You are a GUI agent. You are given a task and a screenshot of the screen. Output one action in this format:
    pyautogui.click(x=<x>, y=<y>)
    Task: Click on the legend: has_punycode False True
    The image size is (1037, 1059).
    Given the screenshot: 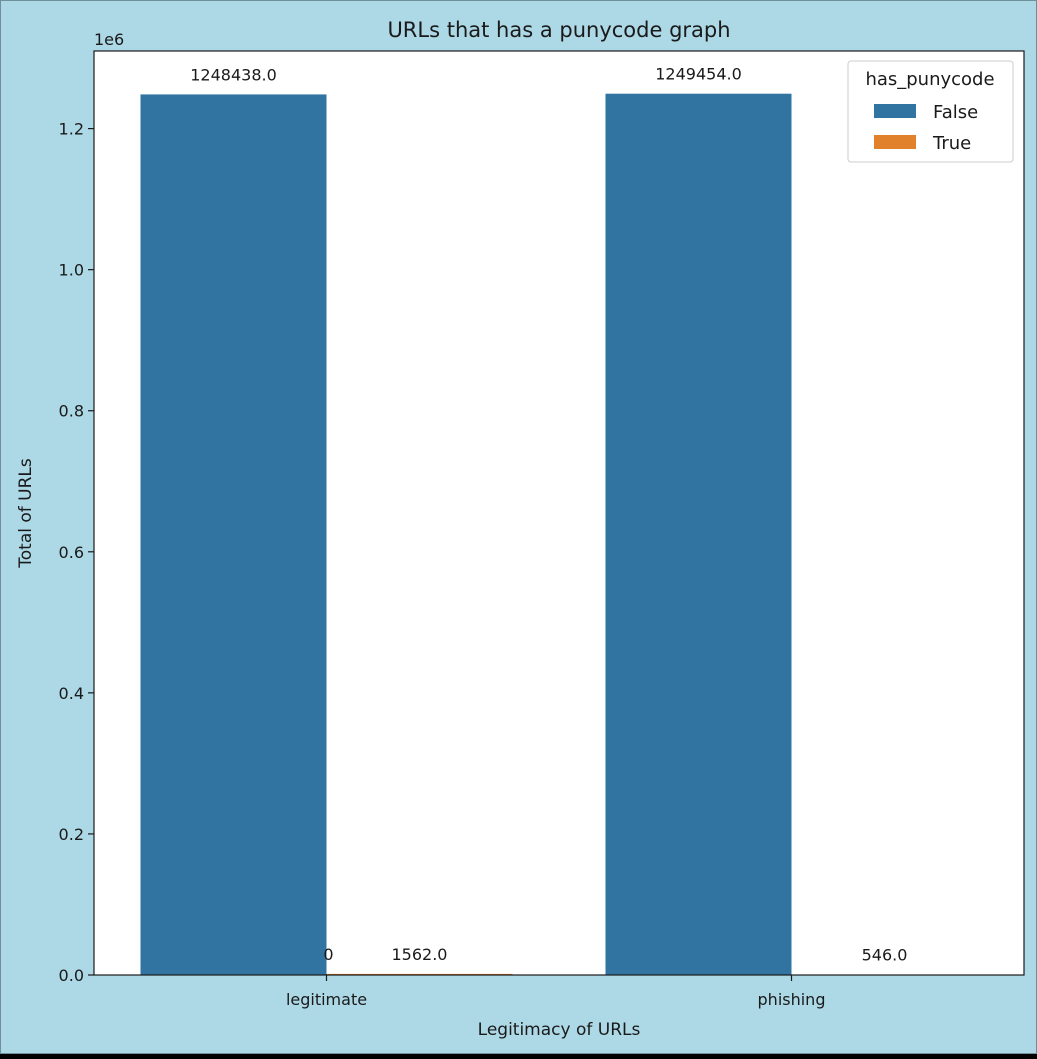 What is the action you would take?
    pyautogui.click(x=930, y=111)
    